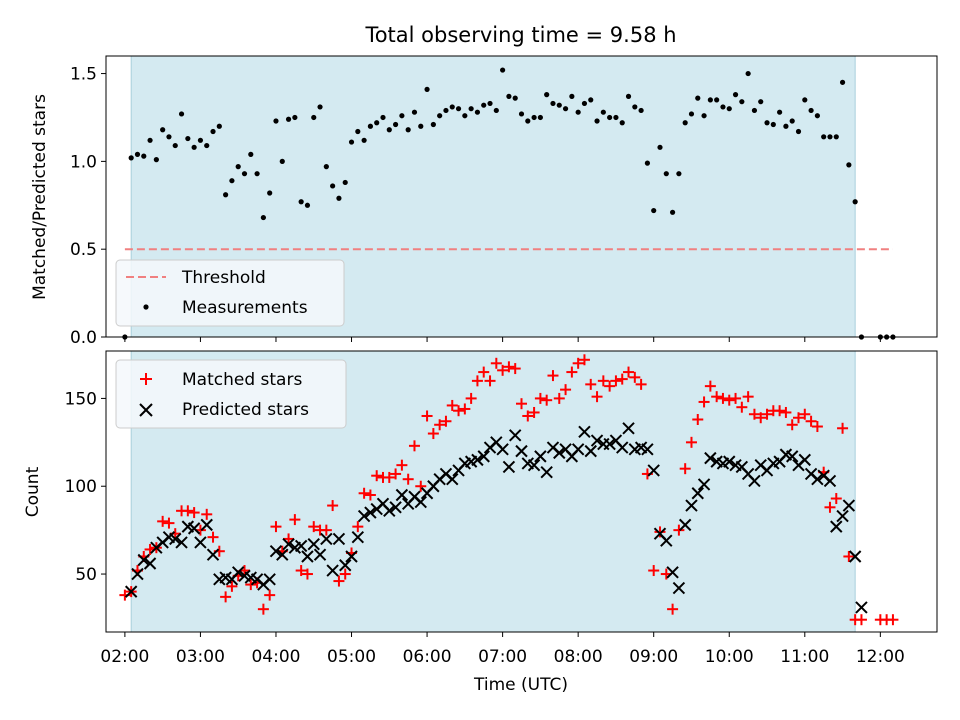 This screenshot has width=960, height=720. Describe the element at coordinates (83, 250) in the screenshot. I see `top-y-tick-label: 0.5` at that location.